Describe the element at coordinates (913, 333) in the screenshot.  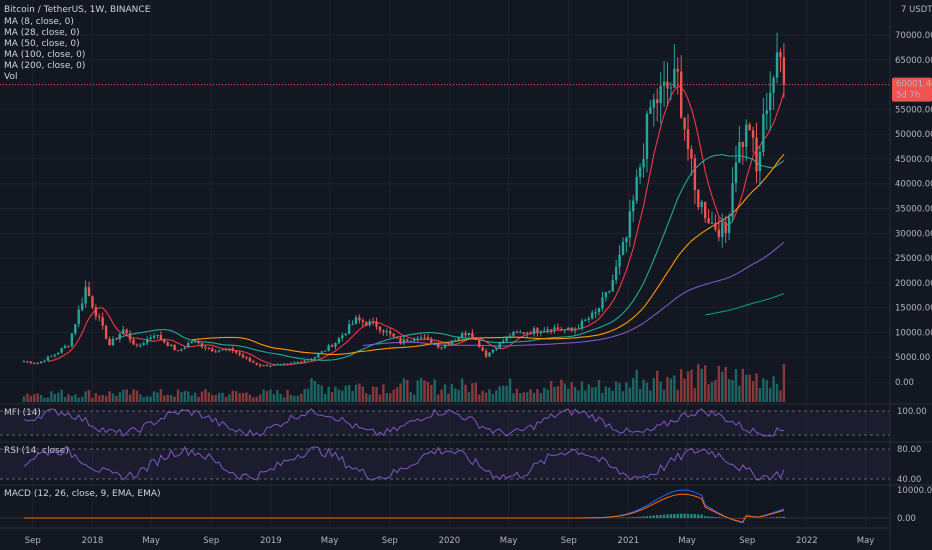
I see `price-tick-label: 10000.00` at that location.